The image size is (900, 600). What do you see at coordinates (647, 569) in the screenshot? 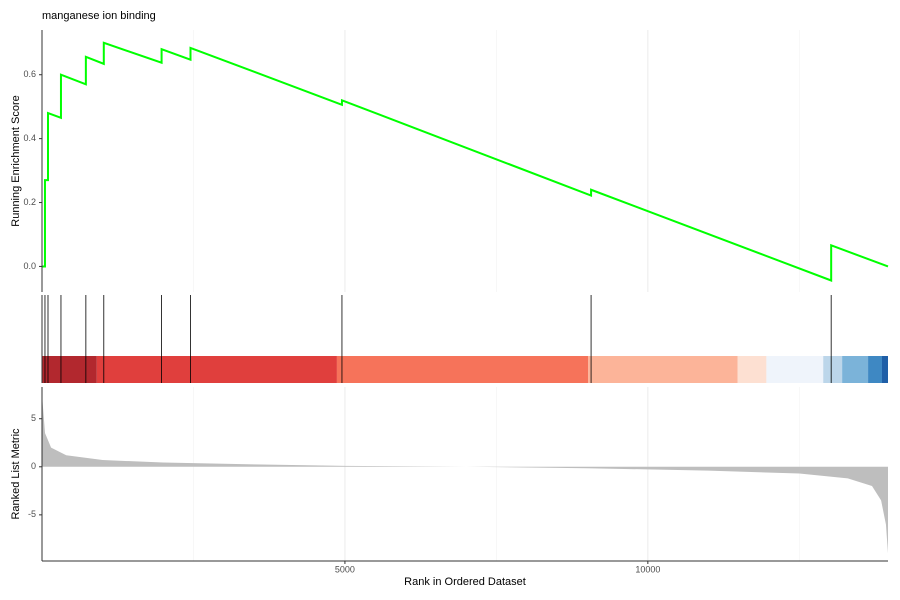
I see `x-tick-label: 10000` at bounding box center [647, 569].